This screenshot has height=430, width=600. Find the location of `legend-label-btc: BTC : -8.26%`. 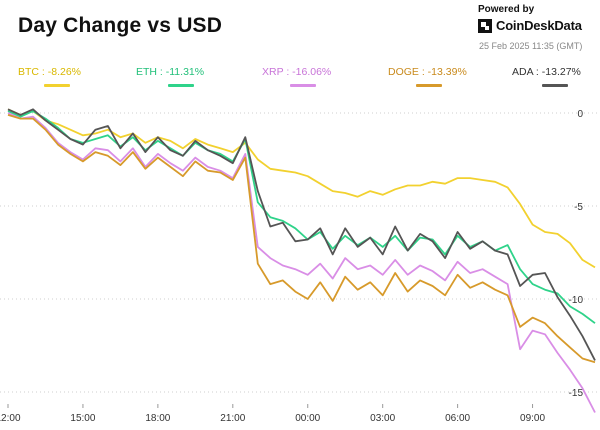

legend-label-btc: BTC : -8.26% is located at coordinates (50, 72).